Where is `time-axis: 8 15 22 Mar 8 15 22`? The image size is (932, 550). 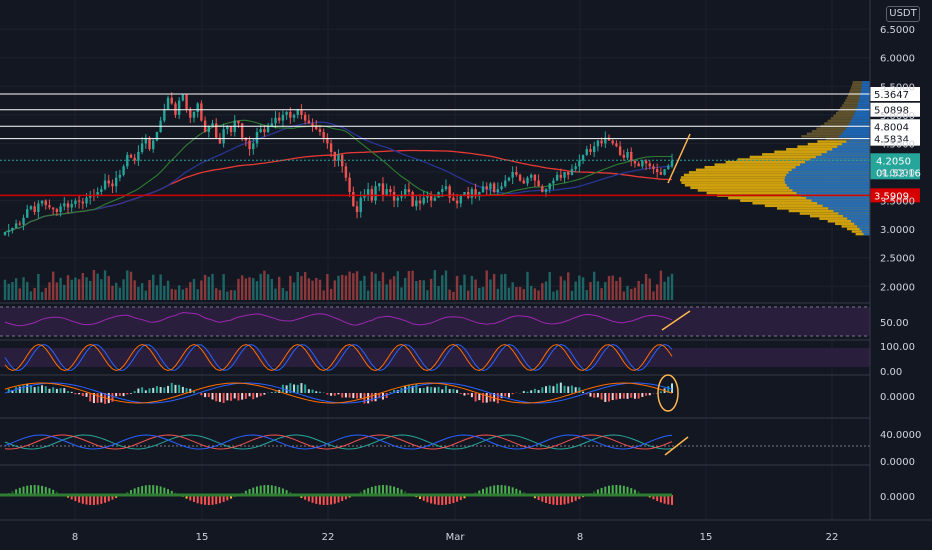
time-axis: 8 15 22 Mar 8 15 22 is located at coordinates (466, 531).